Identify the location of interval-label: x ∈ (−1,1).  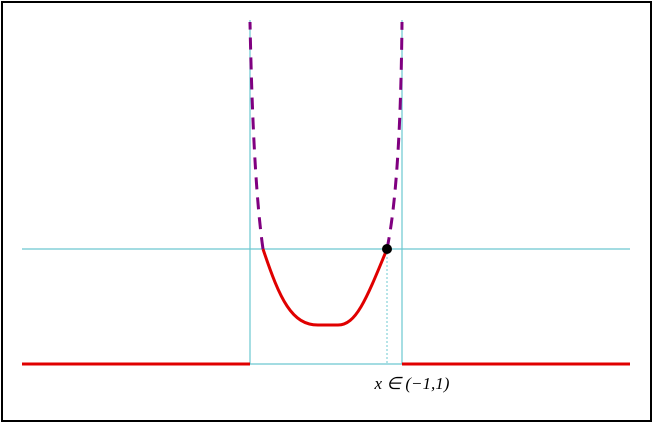
(412, 383).